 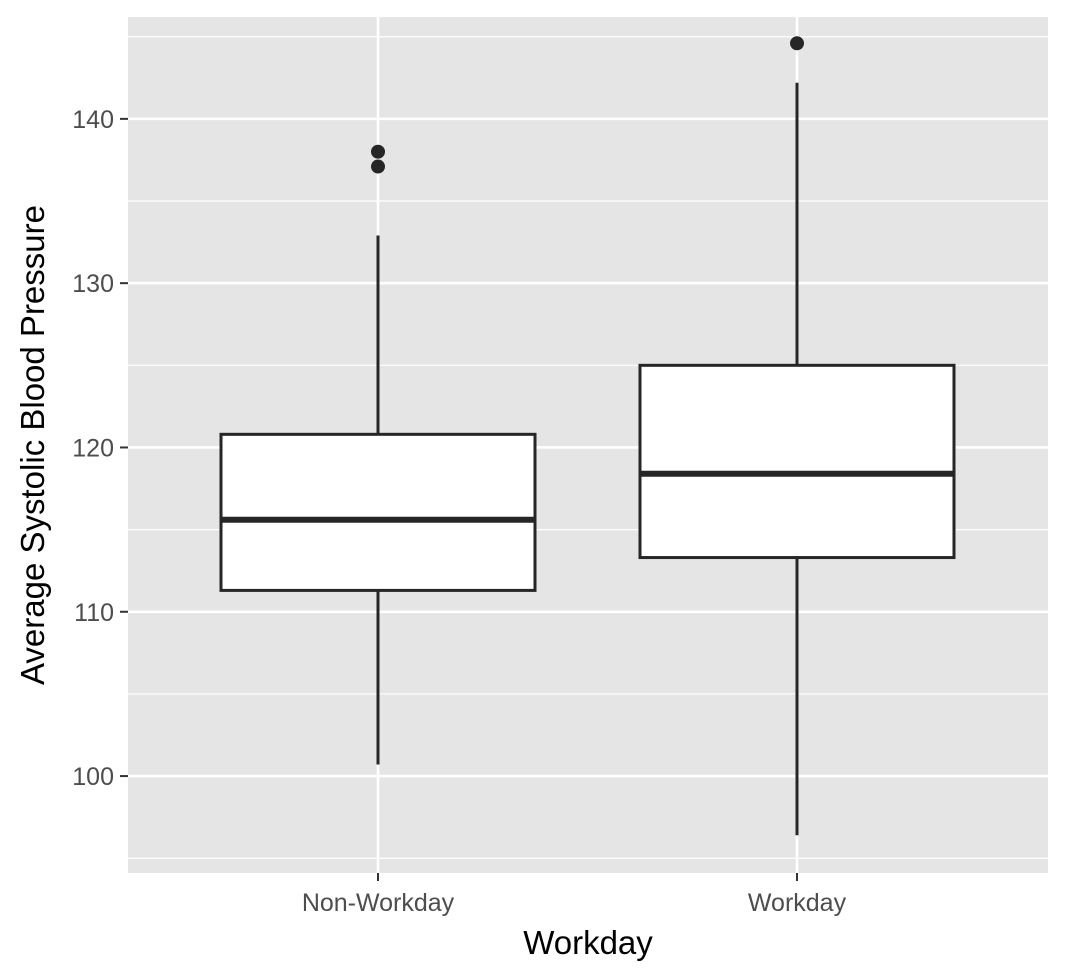 What do you see at coordinates (93, 284) in the screenshot?
I see `y-tick-label: 130` at bounding box center [93, 284].